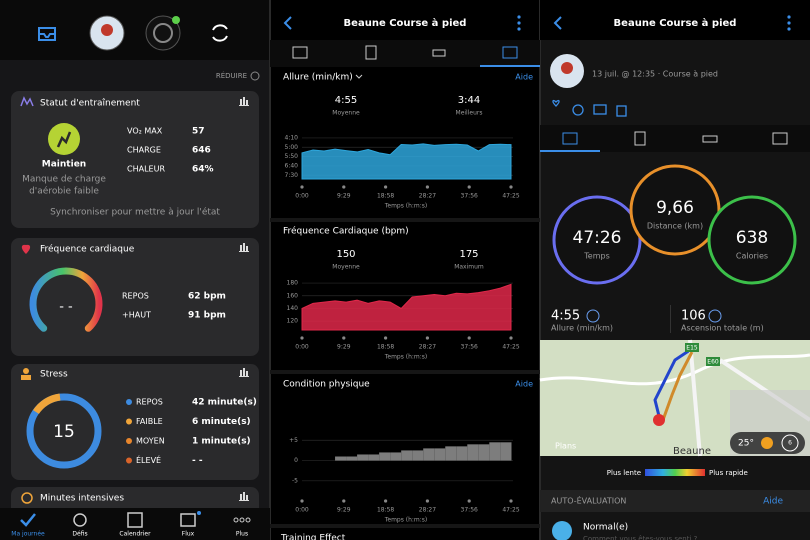 The height and width of the screenshot is (540, 810). What do you see at coordinates (199, 513) in the screenshot?
I see `nav-badge` at bounding box center [199, 513].